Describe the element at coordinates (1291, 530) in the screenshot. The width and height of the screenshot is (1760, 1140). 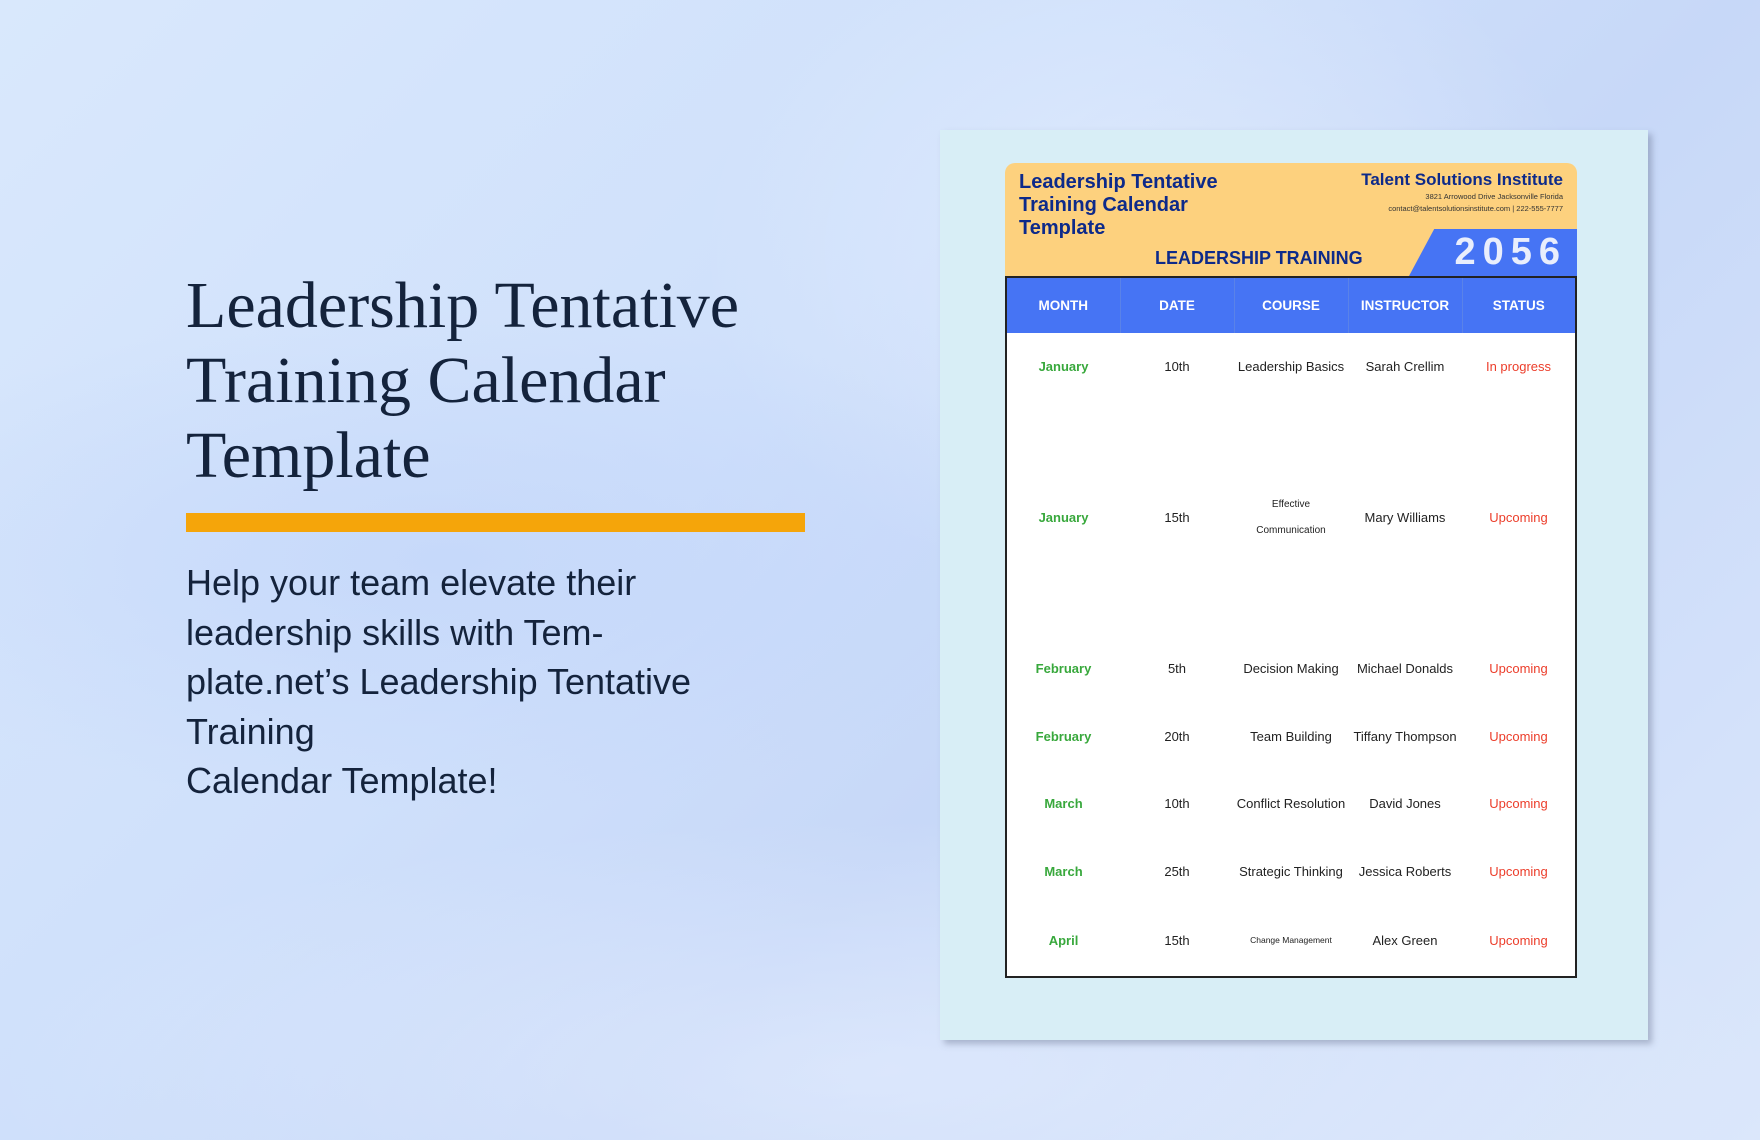
I see `course-line: Communication` at that location.